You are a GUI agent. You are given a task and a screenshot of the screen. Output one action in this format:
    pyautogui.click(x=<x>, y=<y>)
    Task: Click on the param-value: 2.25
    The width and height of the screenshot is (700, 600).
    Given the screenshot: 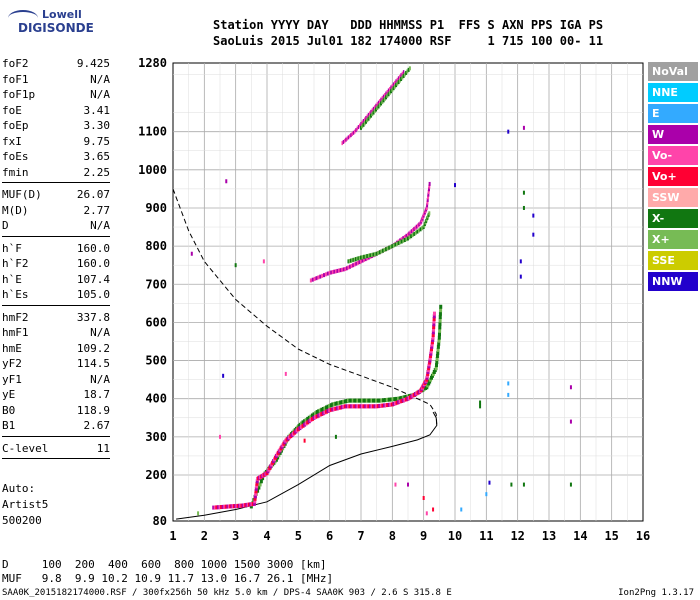 What is the action you would take?
    pyautogui.click(x=97, y=172)
    